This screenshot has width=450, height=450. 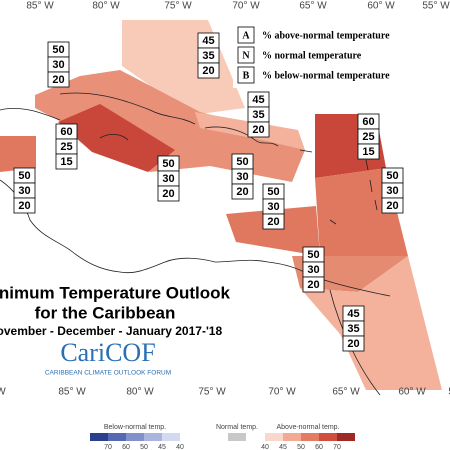 I want to click on legend-key, so click(x=246, y=35).